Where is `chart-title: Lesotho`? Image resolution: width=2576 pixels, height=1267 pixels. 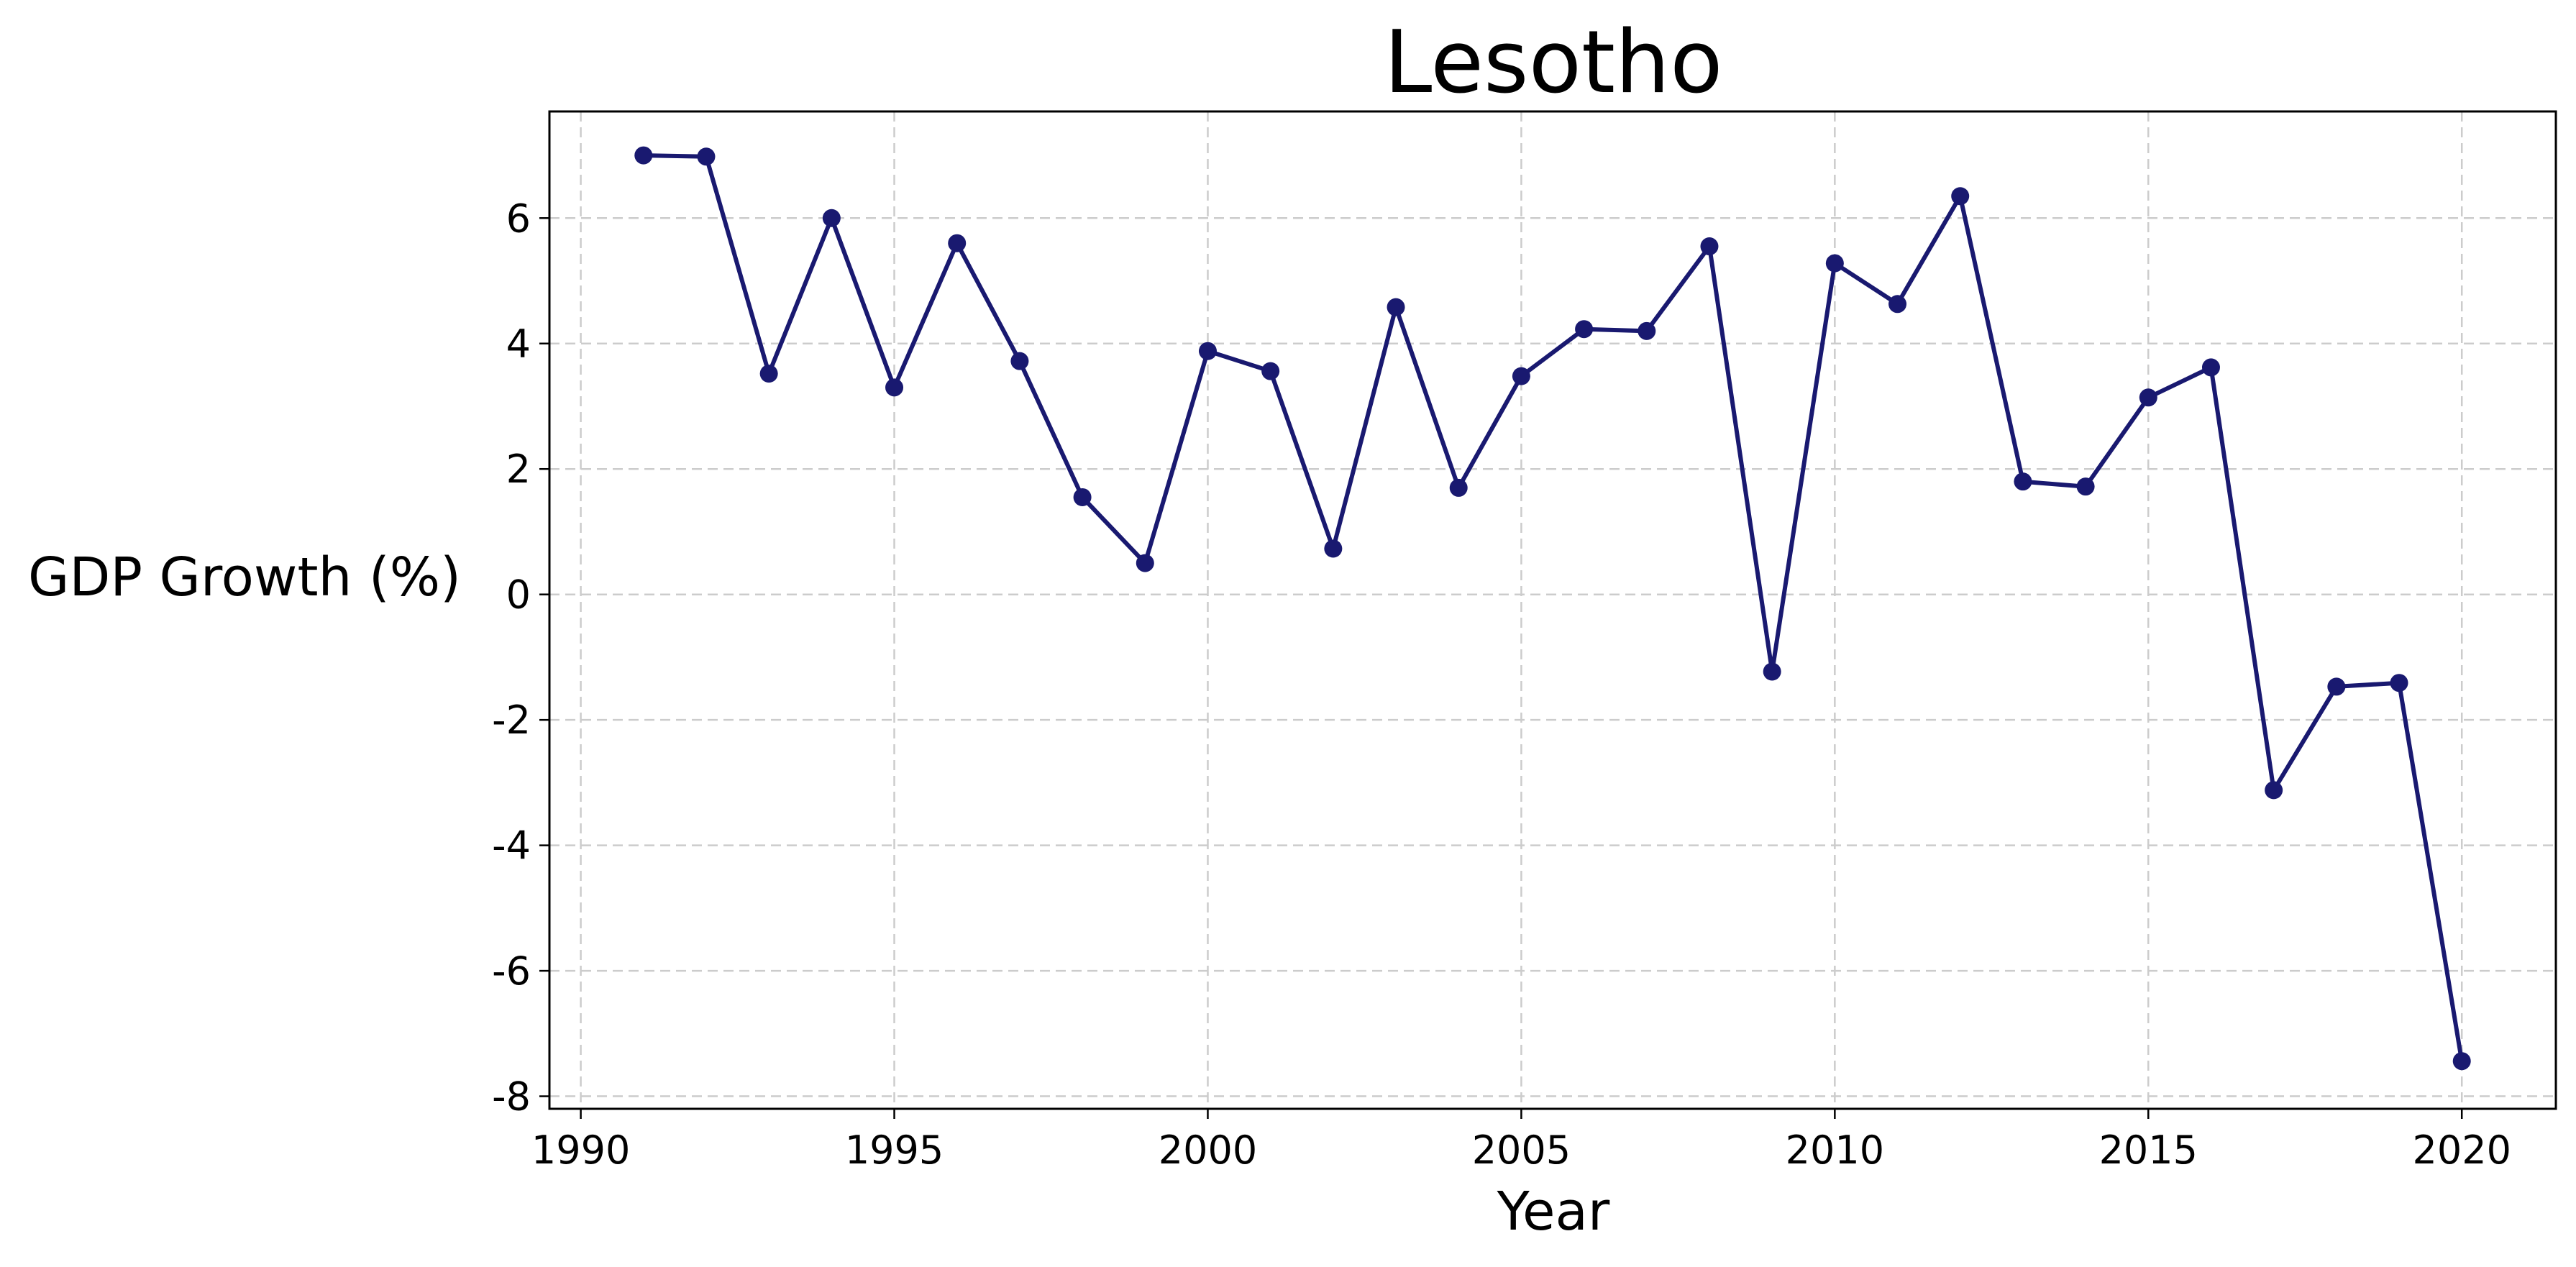
chart-title: Lesotho is located at coordinates (1553, 63).